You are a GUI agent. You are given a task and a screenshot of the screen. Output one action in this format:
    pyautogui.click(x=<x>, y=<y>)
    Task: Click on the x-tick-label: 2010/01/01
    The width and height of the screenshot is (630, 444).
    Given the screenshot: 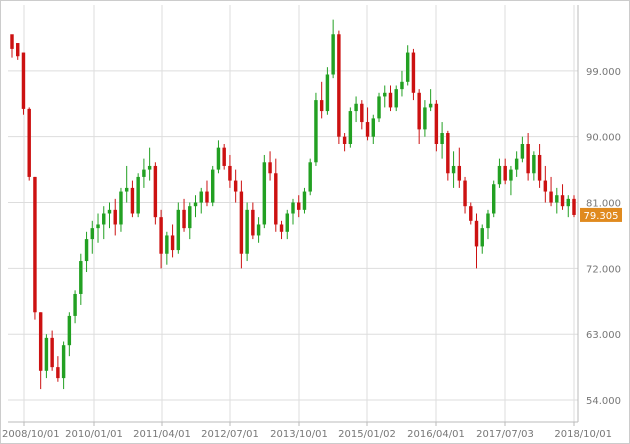 What is the action you would take?
    pyautogui.click(x=94, y=434)
    